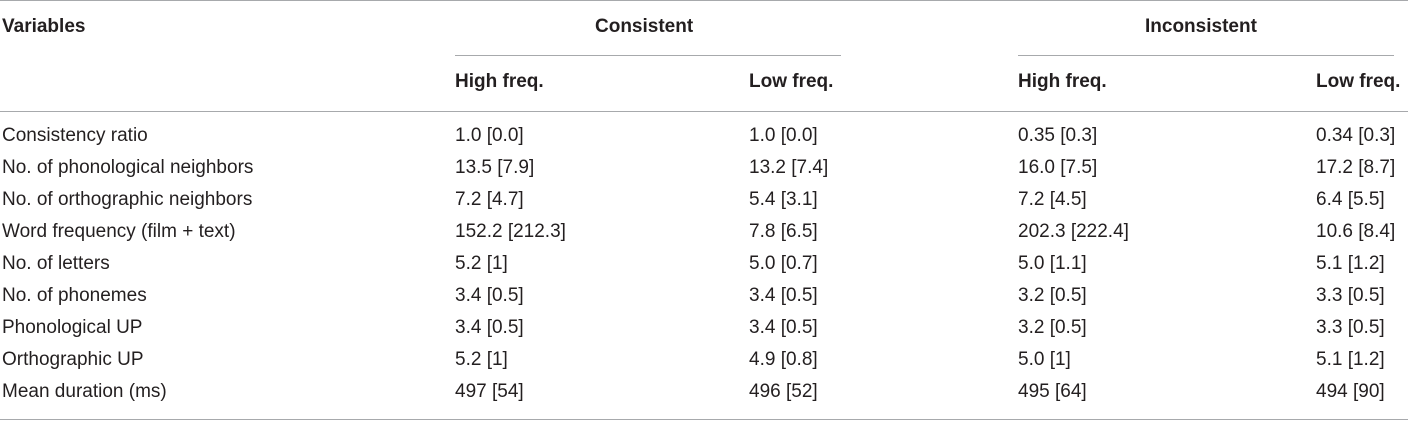 This screenshot has width=1408, height=422. What do you see at coordinates (1058, 135) in the screenshot?
I see `table-cell: 0.35 [0.3]` at bounding box center [1058, 135].